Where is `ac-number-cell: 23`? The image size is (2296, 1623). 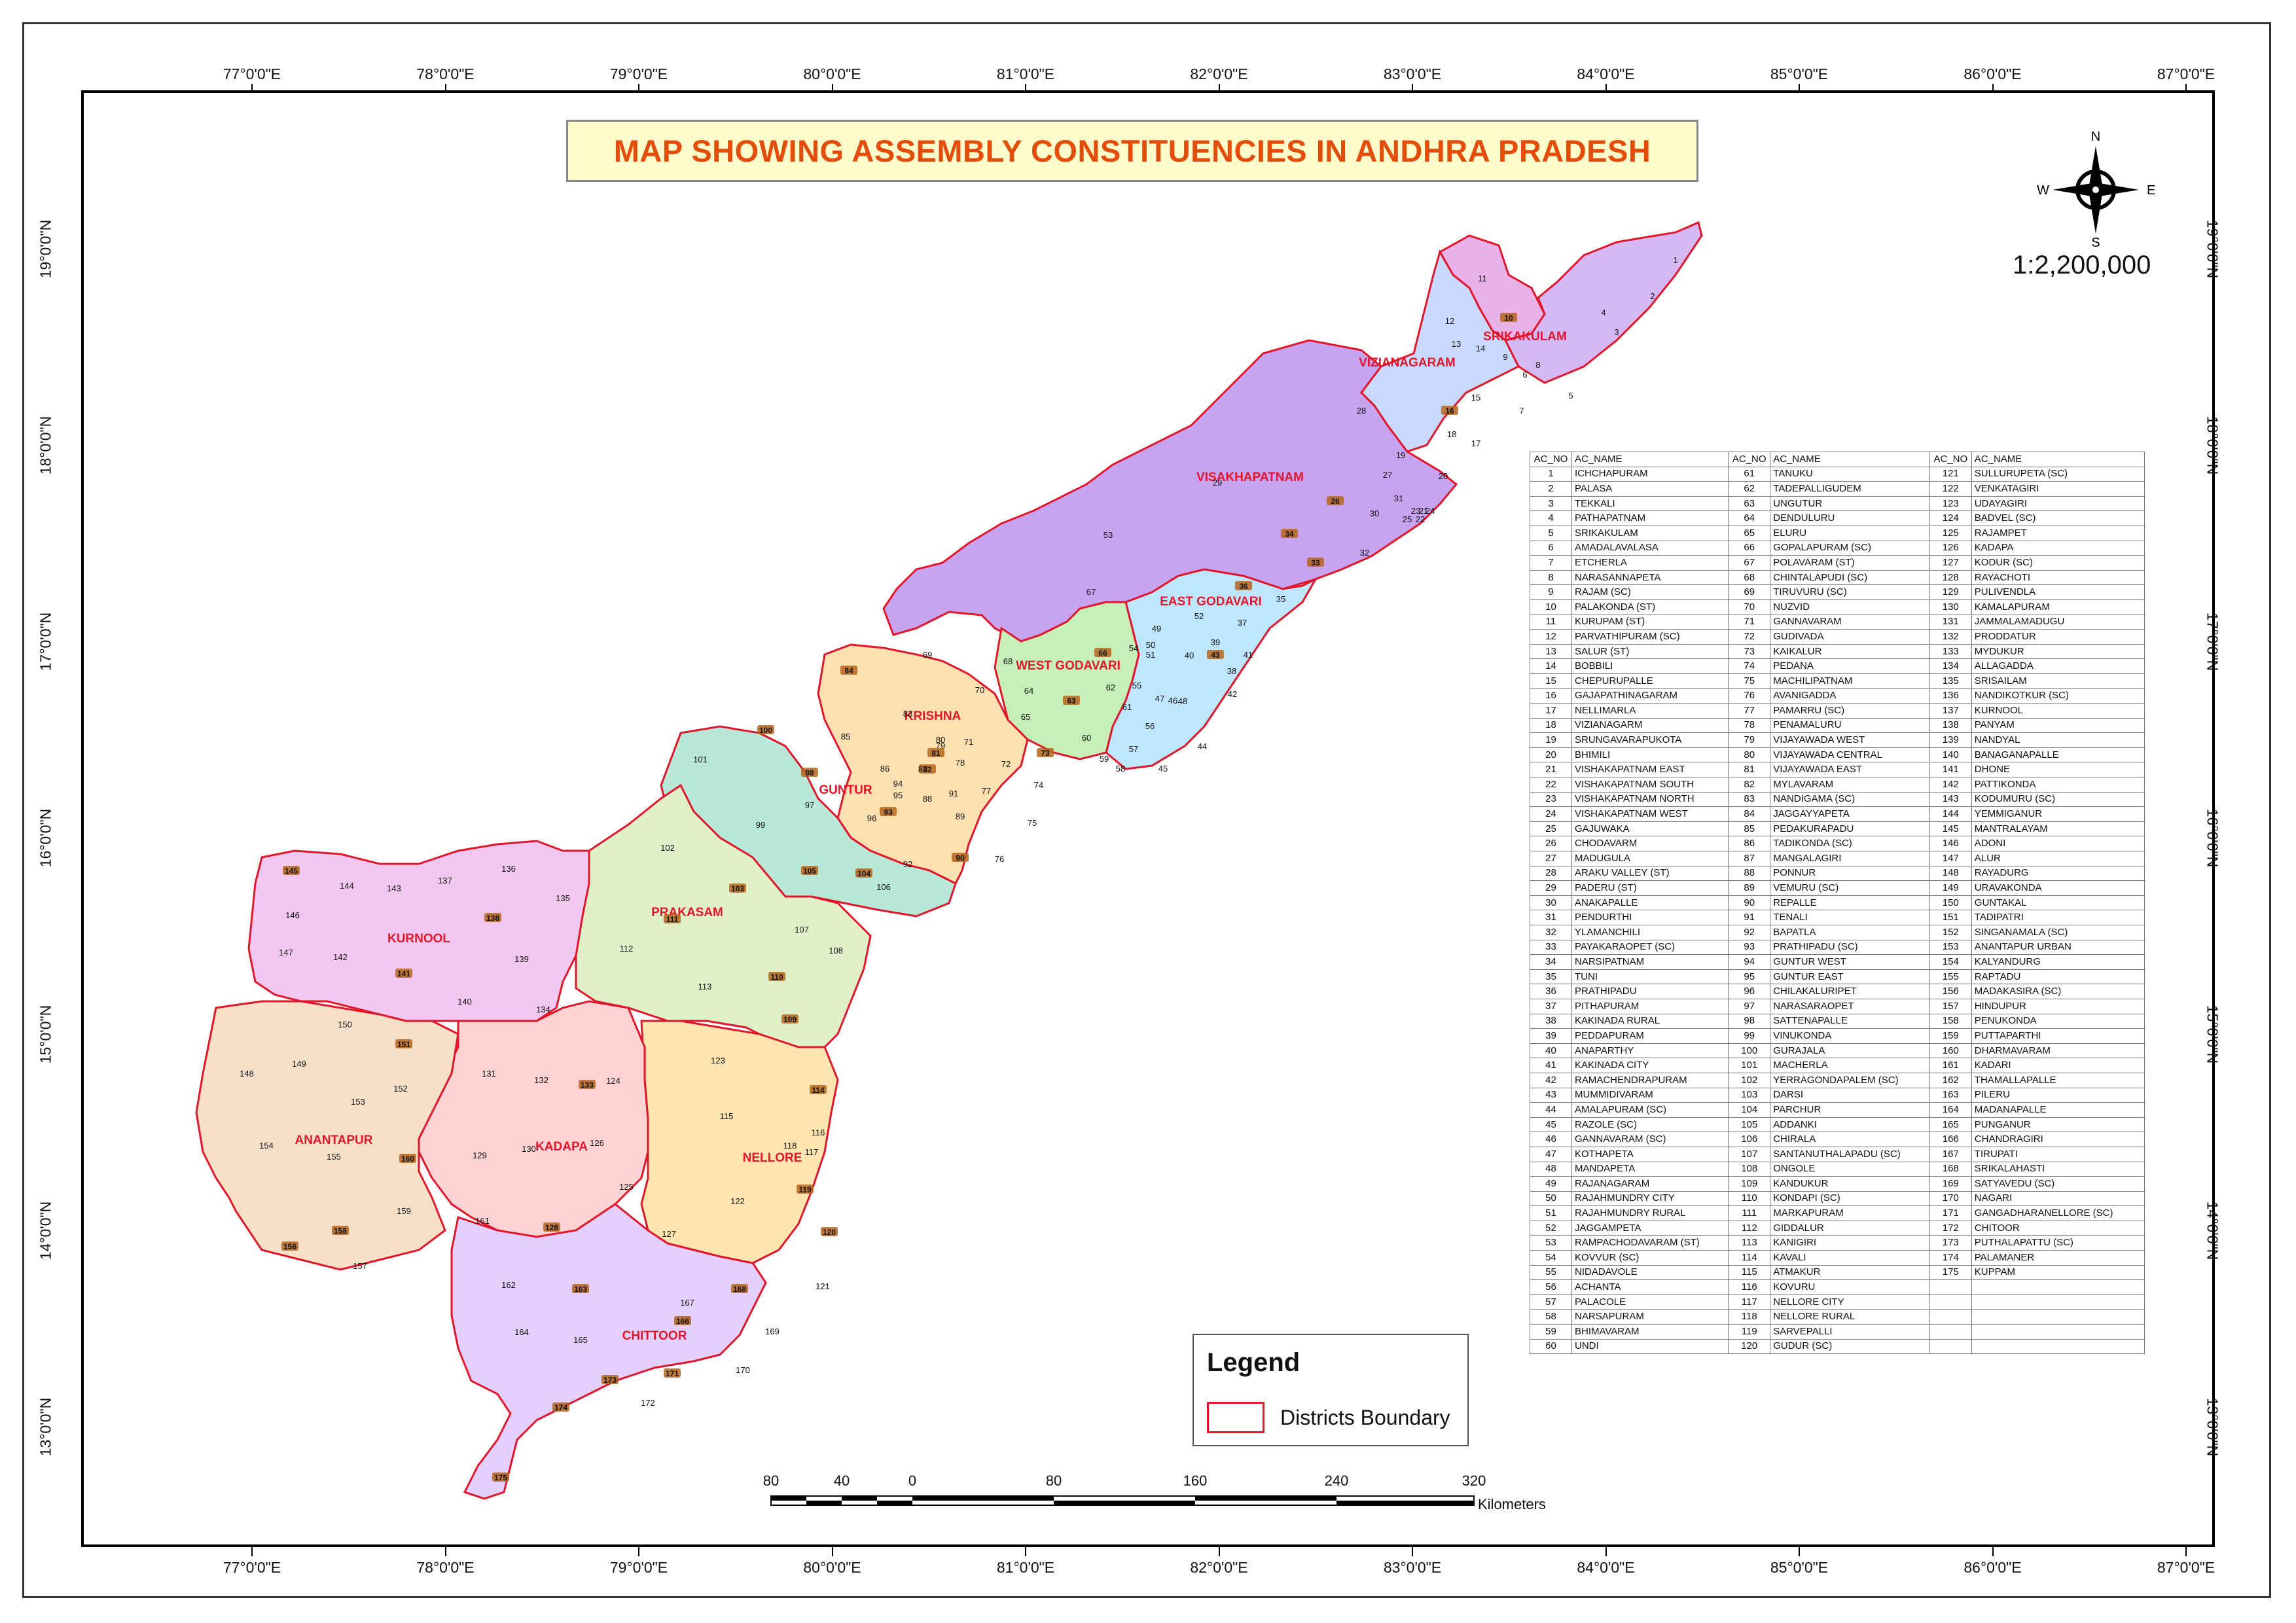 ac-number-cell: 23 is located at coordinates (1551, 799).